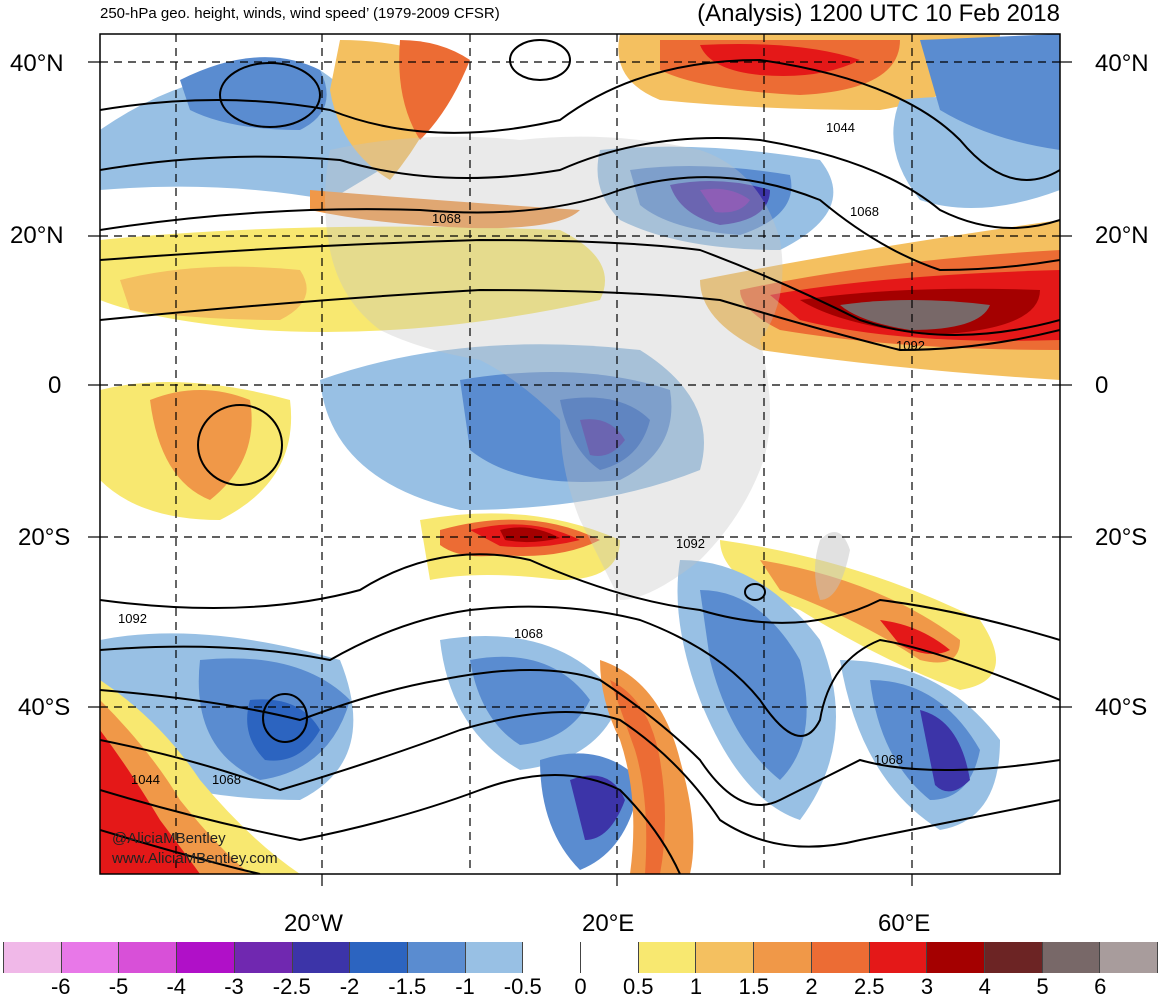  I want to click on colorbar-label: 1.5, so click(754, 986).